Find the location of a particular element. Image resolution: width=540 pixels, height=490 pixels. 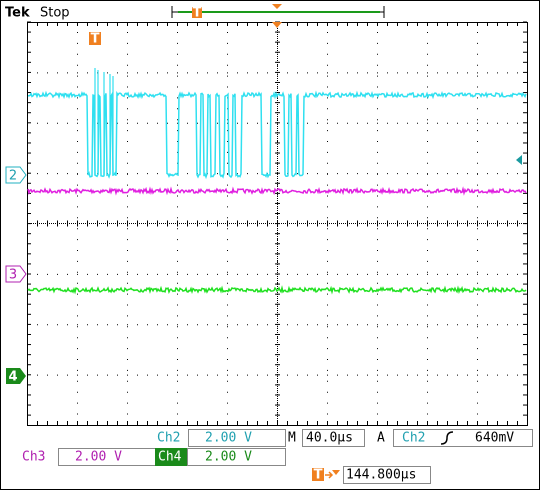

trigger-pos-box is located at coordinates (387, 475).